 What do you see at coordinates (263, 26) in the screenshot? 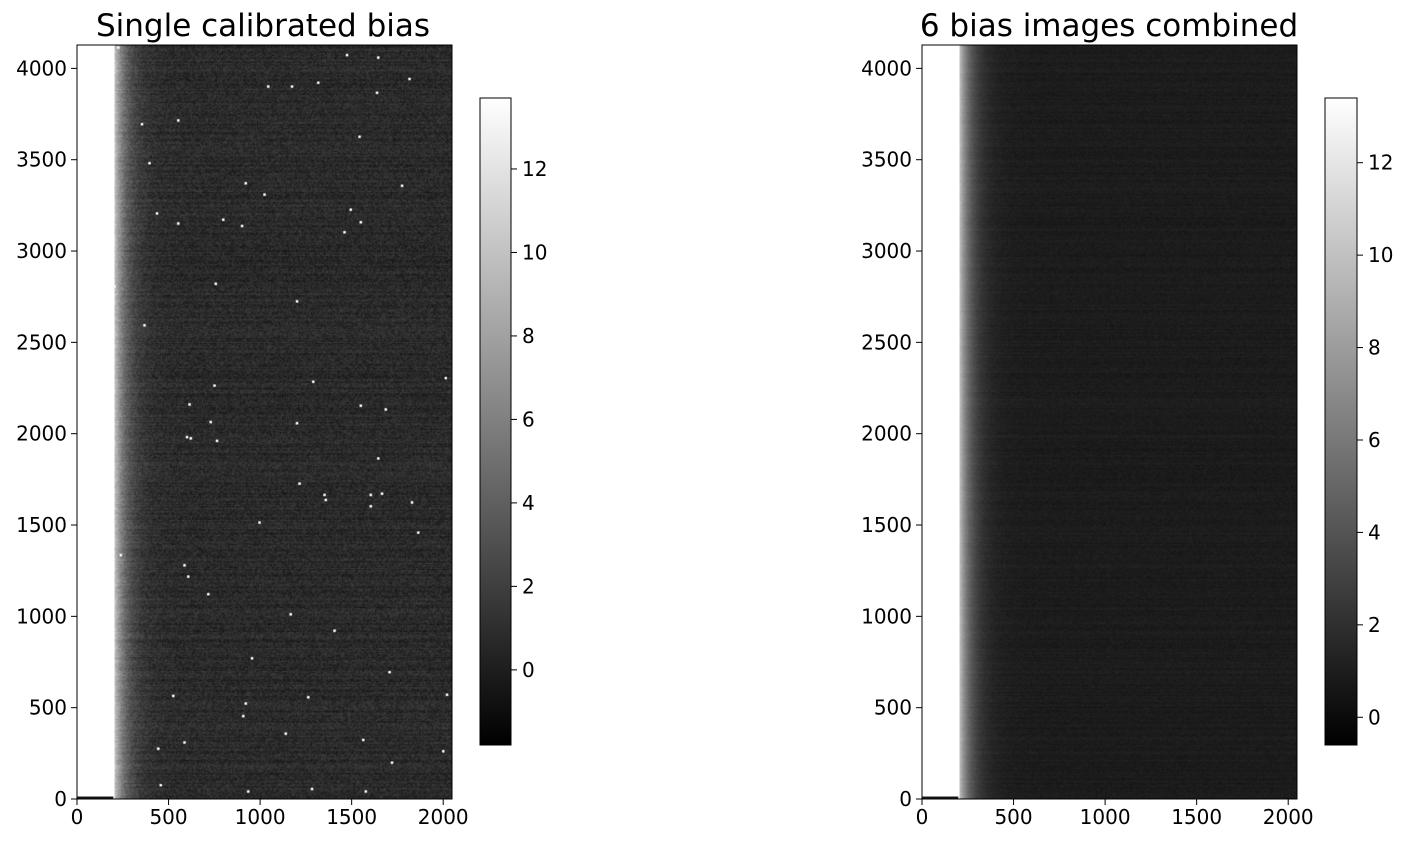
I see `chart-title: Single calibrated bias` at bounding box center [263, 26].